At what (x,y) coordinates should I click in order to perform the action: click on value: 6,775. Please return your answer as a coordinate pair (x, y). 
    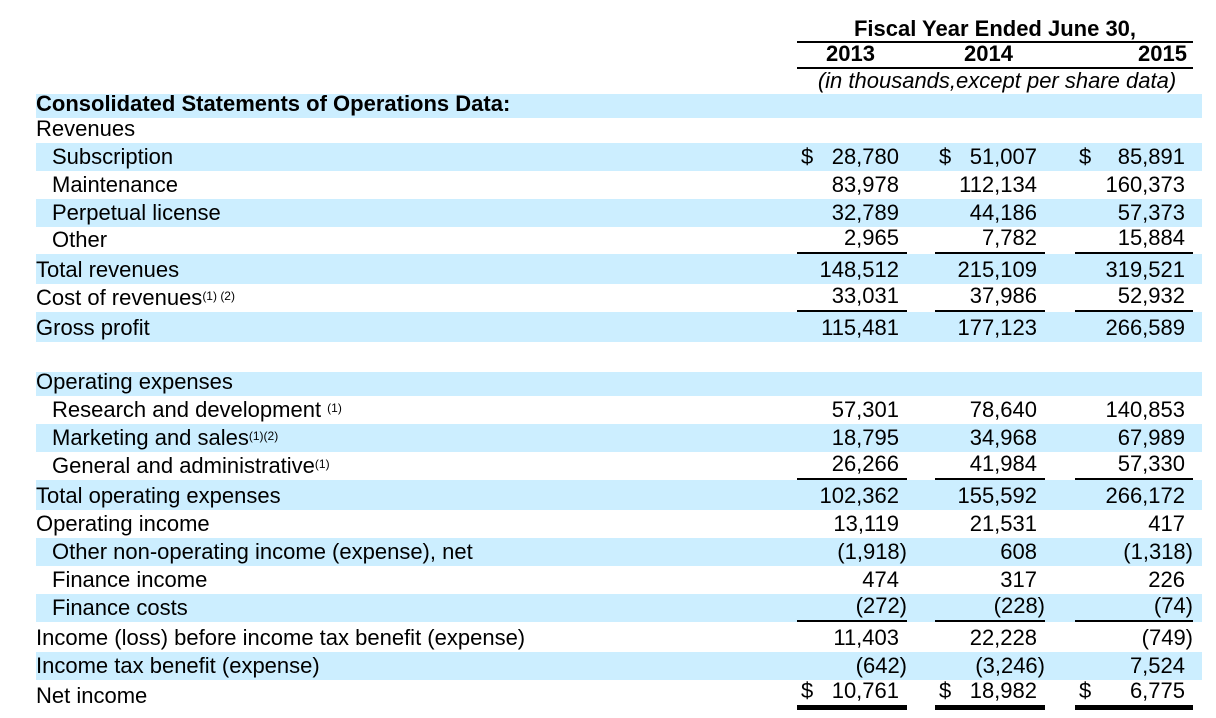
    Looking at the image, I should click on (1157, 690).